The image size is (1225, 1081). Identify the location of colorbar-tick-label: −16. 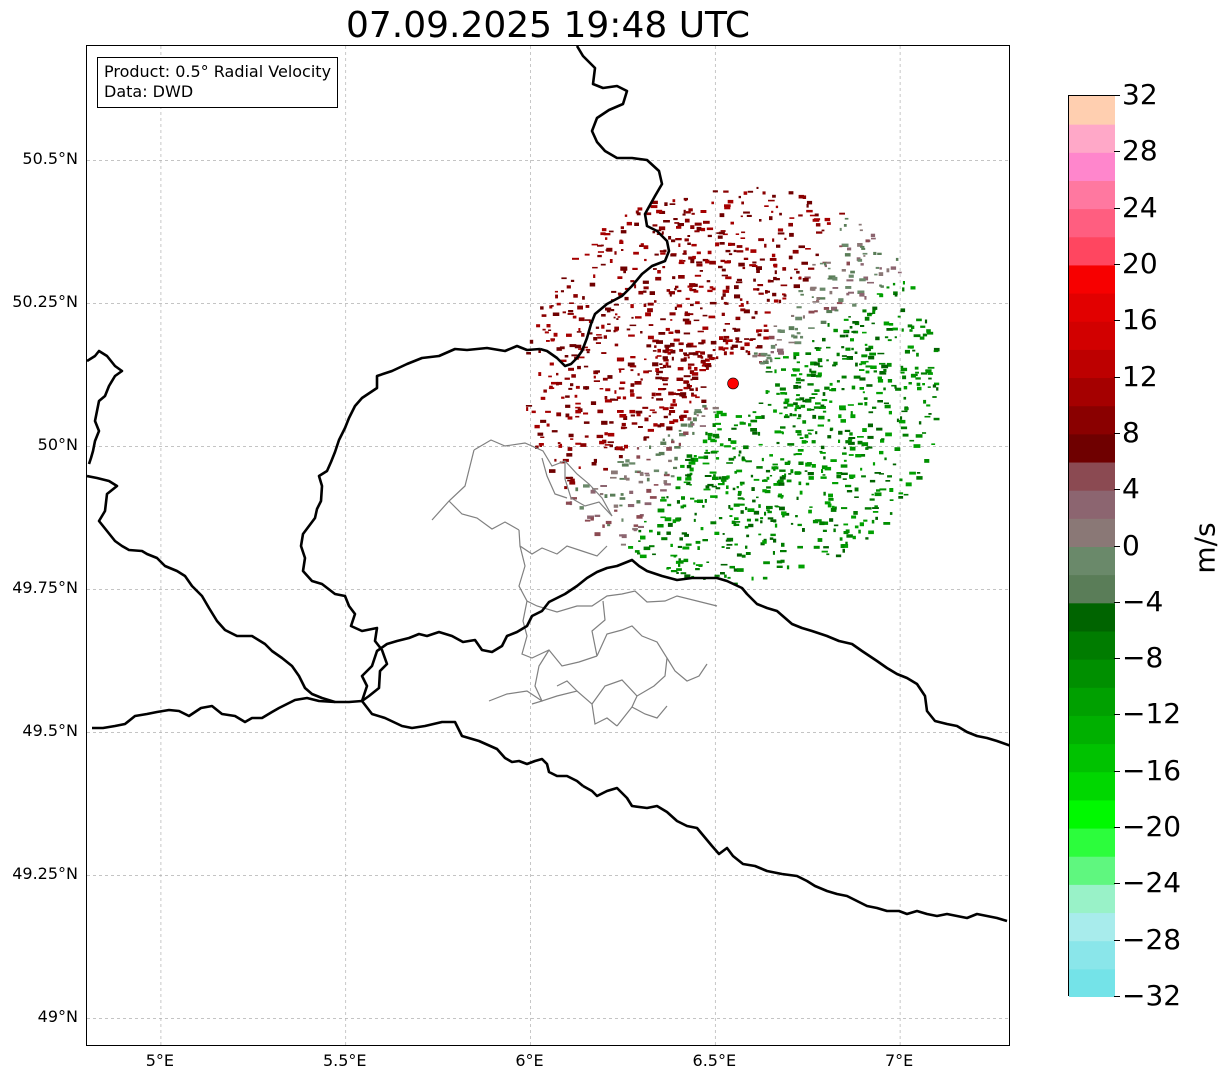
(1152, 770).